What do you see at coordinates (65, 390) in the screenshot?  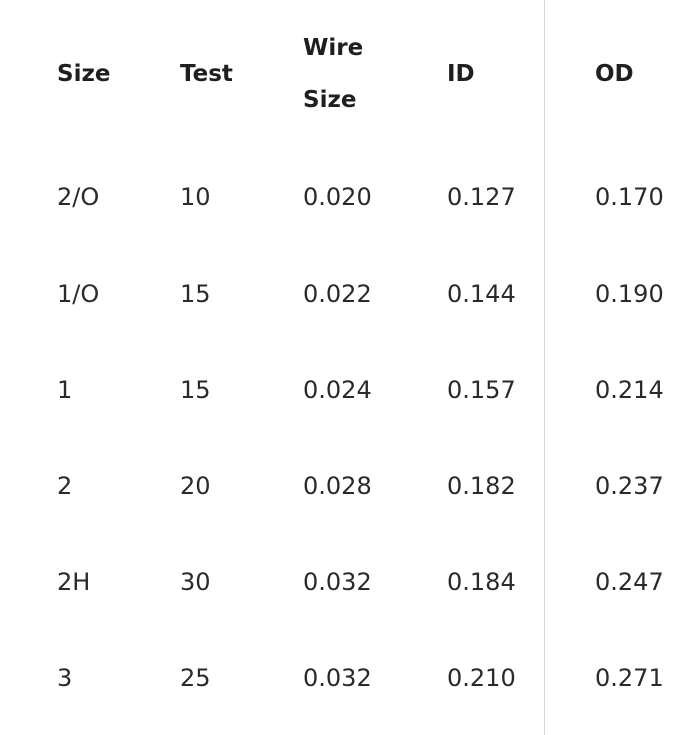 I see `cell-size: 1` at bounding box center [65, 390].